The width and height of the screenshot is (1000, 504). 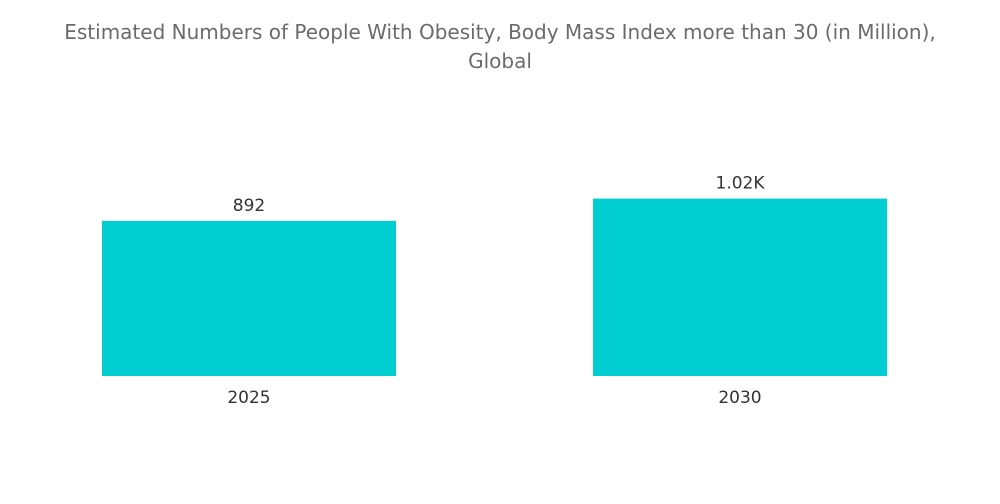 I want to click on data-label-2025: 892, so click(x=249, y=206).